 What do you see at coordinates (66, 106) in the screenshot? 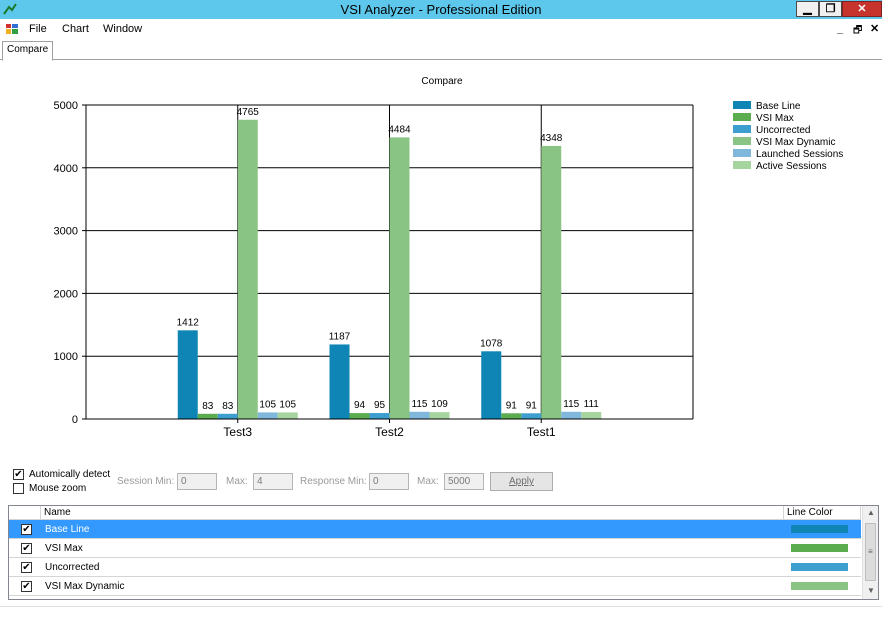
I see `y-tick-label: 5000` at bounding box center [66, 106].